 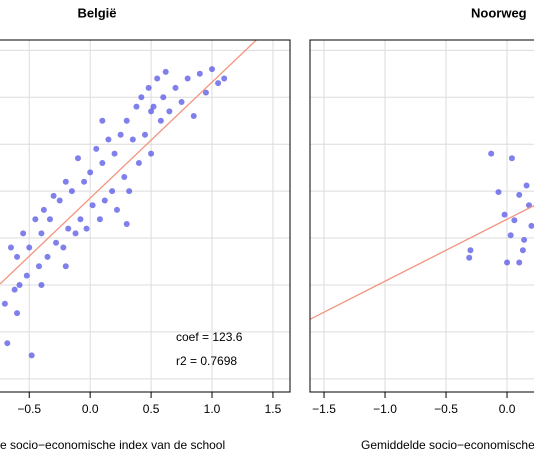 I want to click on annotation: r2 = 0.7698, so click(x=206, y=361).